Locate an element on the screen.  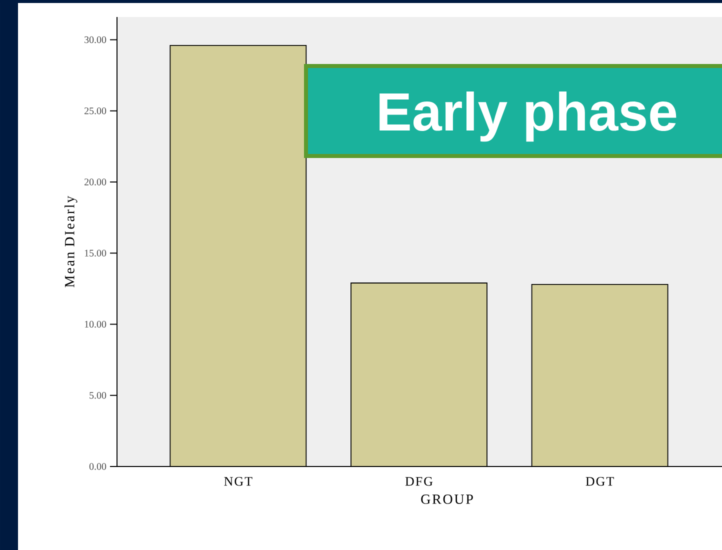
y-axis-title: Mean DIearly is located at coordinates (71, 242).